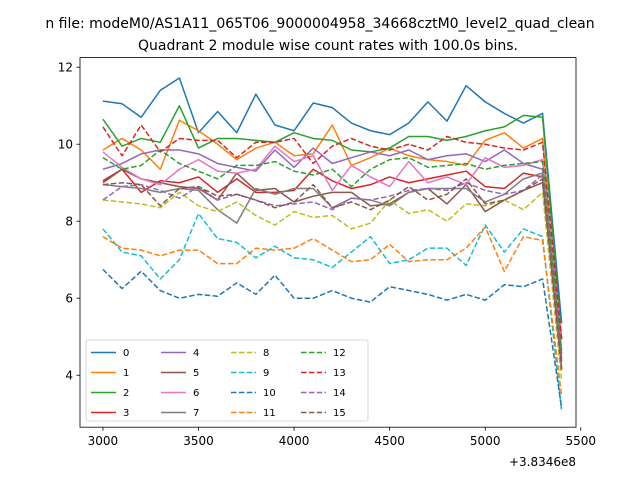 Image resolution: width=640 pixels, height=480 pixels. What do you see at coordinates (581, 441) in the screenshot?
I see `x-tick-label: 5500` at bounding box center [581, 441].